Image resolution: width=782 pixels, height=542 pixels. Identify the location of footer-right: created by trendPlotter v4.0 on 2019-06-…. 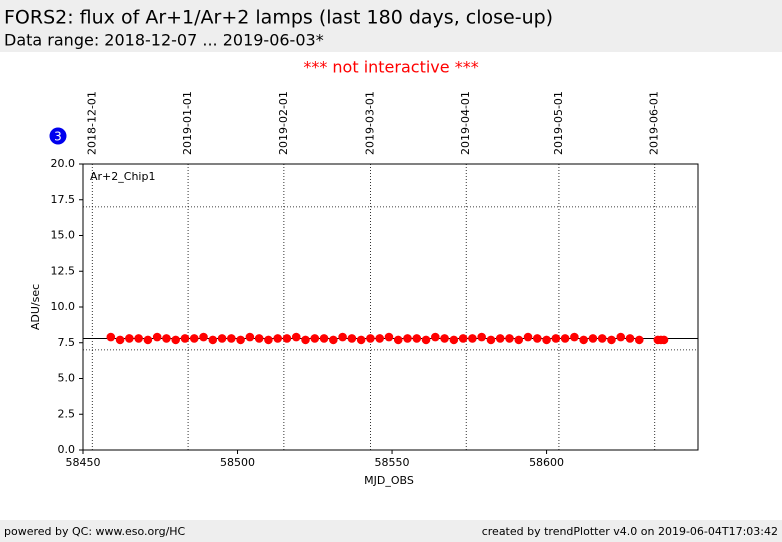
(630, 531).